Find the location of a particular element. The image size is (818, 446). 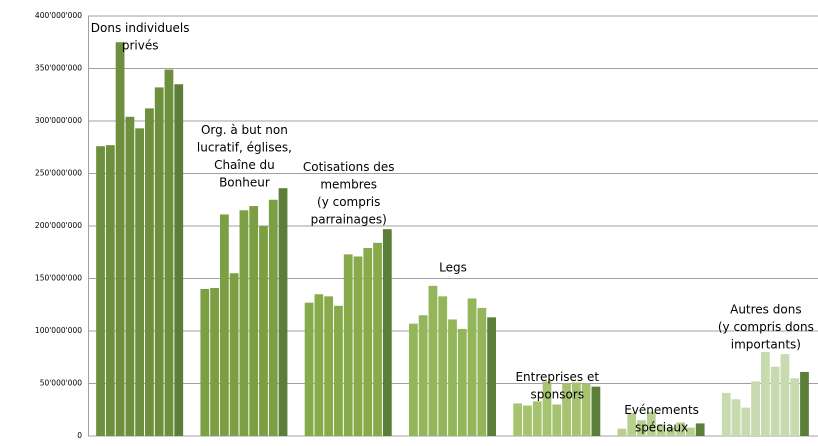

group-label: Entreprises et is located at coordinates (557, 377).